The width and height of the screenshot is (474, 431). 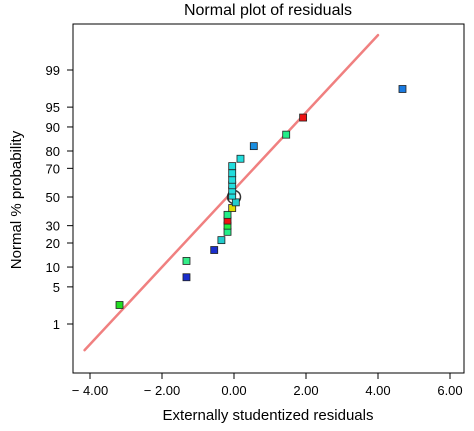 What do you see at coordinates (449, 390) in the screenshot?
I see `x-tick-label: 6.00` at bounding box center [449, 390].